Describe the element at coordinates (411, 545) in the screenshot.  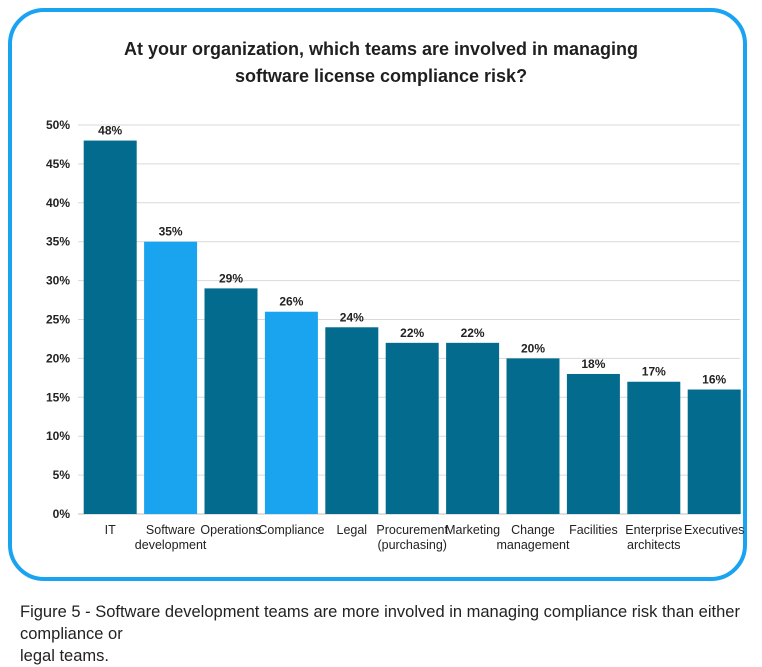
I see `x-tick-label: (purchasing)` at that location.